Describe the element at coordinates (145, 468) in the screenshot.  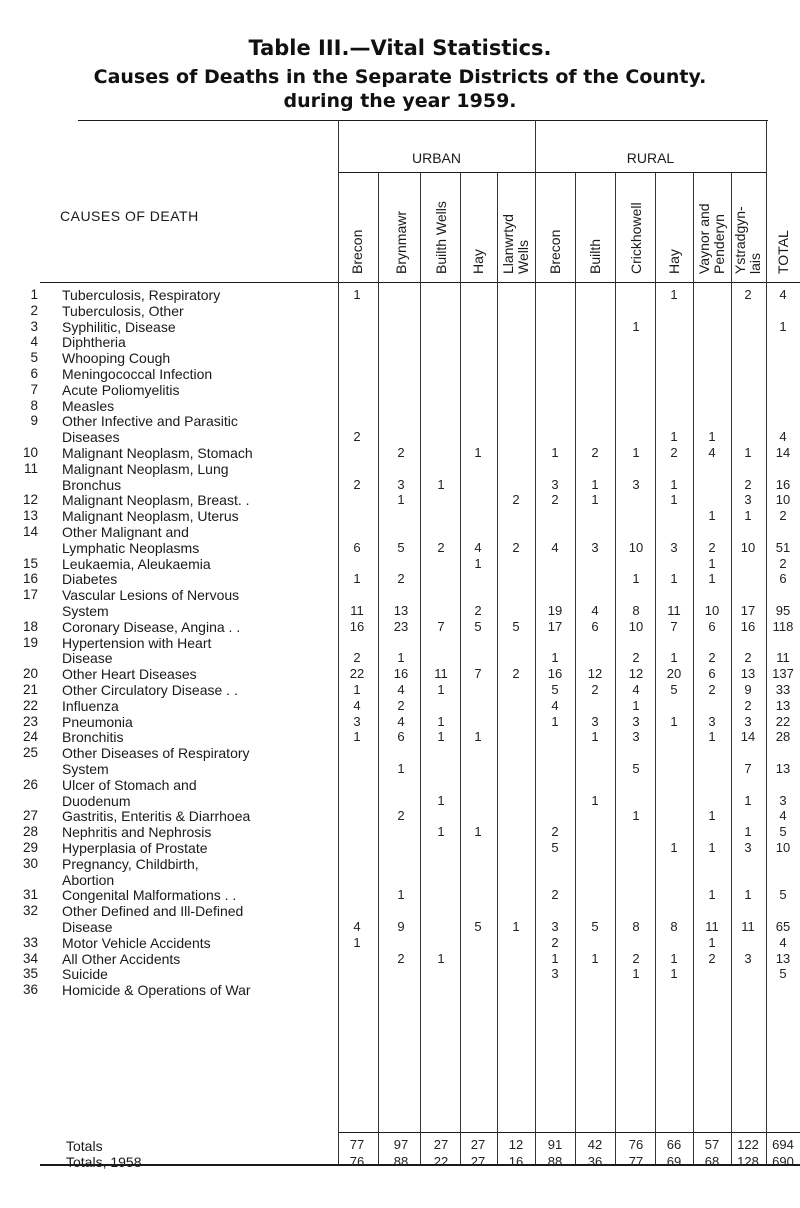
I see `cause-label: Malignant Neoplasm, Lung` at that location.